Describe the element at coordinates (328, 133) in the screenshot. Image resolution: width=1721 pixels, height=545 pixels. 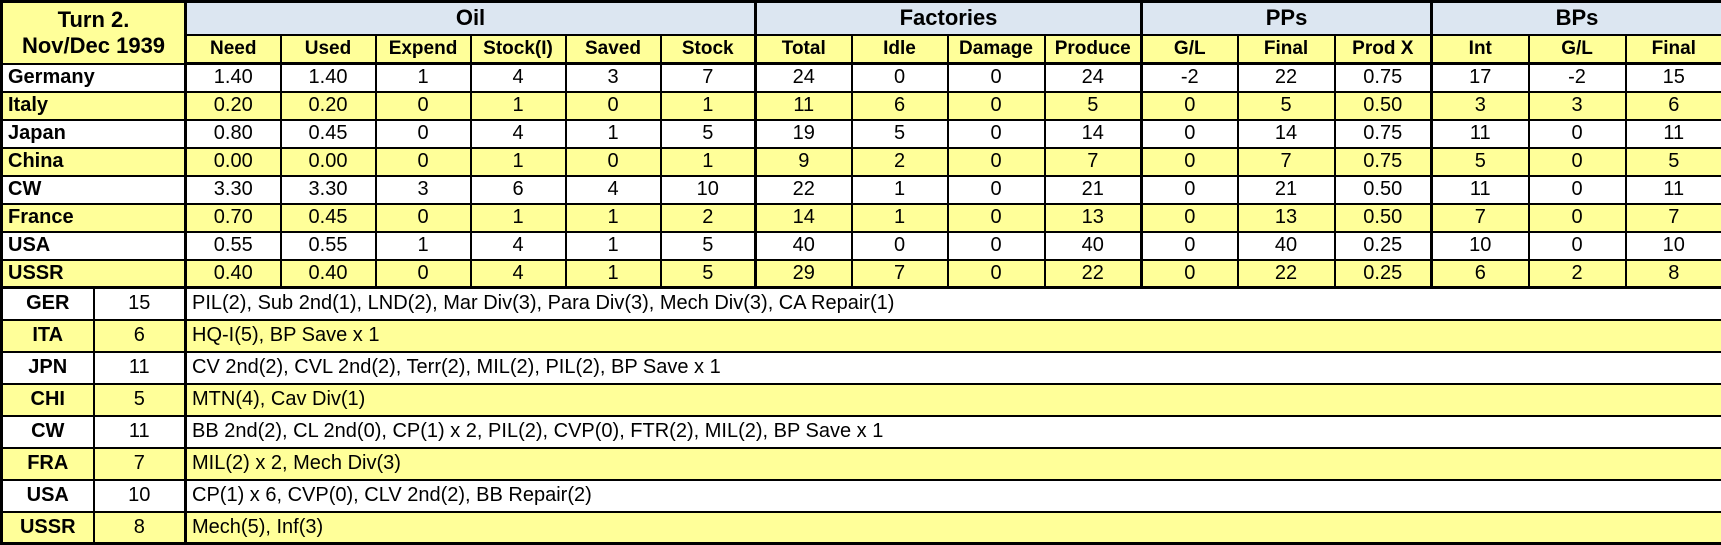
I see `stat-cell: 0.45` at that location.